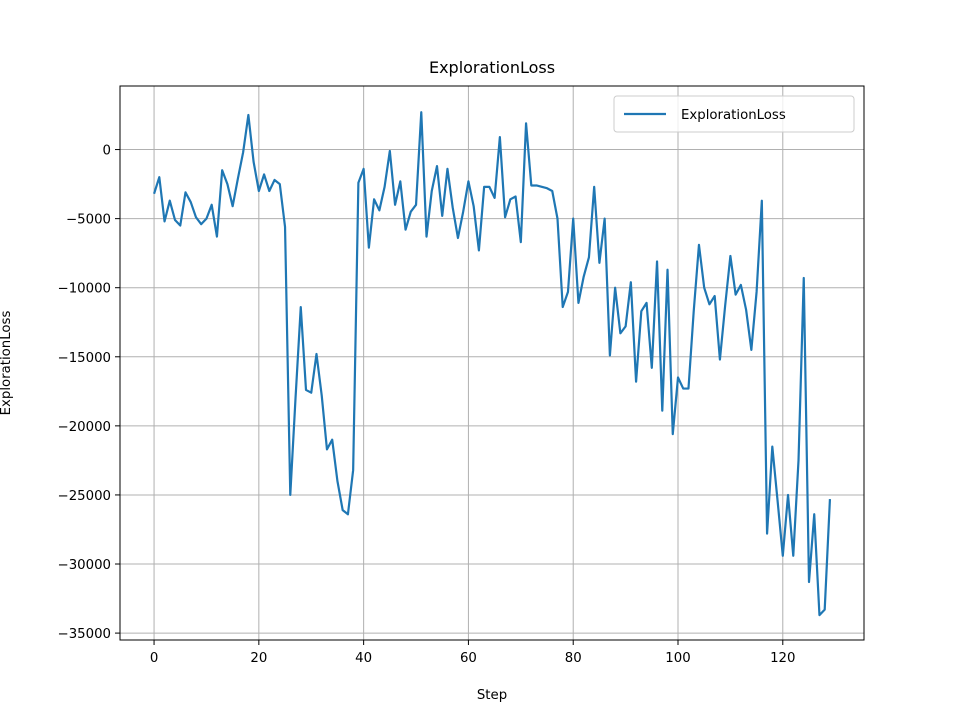 The height and width of the screenshot is (720, 960). Describe the element at coordinates (84, 427) in the screenshot. I see `y-tick-label: −20000` at that location.